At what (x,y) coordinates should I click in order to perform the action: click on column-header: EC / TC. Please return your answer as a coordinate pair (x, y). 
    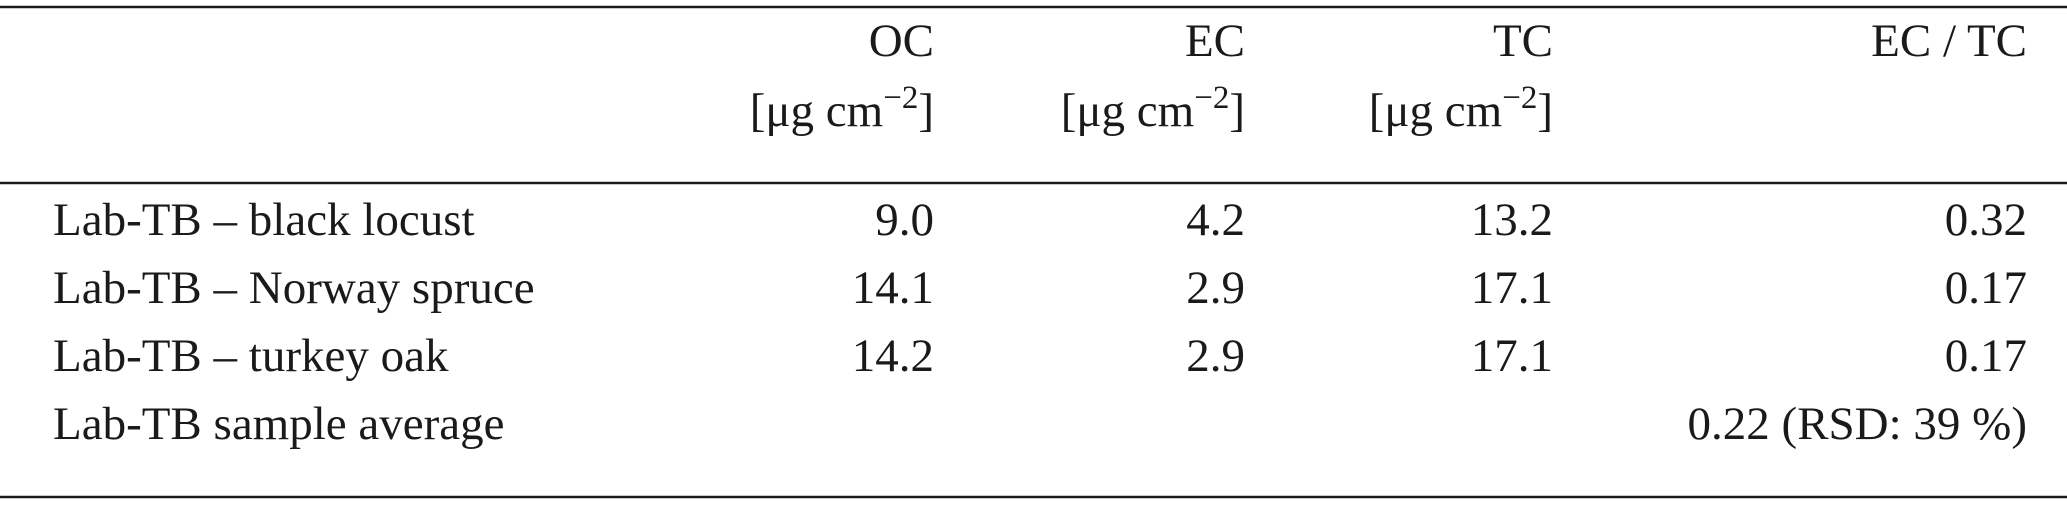
    Looking at the image, I should click on (1949, 41).